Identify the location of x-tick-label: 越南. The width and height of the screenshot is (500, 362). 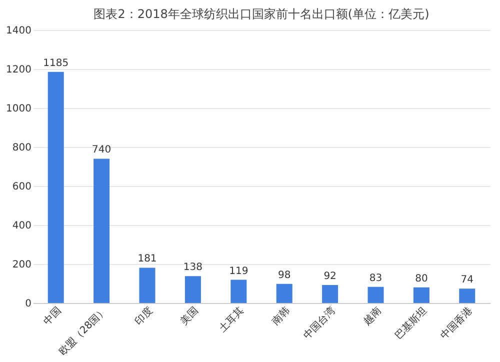
(372, 316).